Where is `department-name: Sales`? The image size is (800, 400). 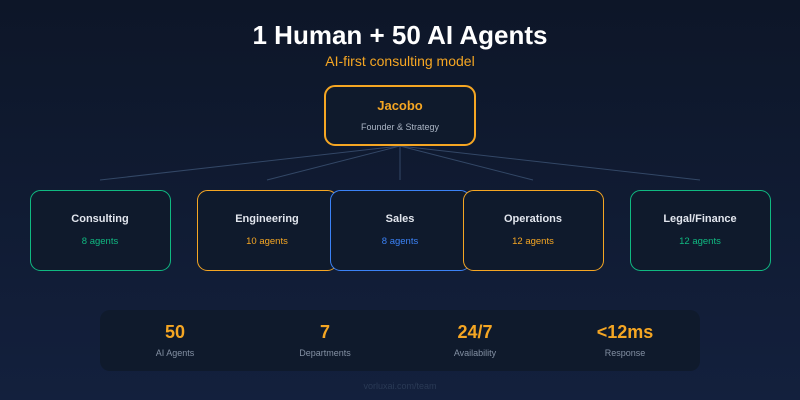 department-name: Sales is located at coordinates (400, 219).